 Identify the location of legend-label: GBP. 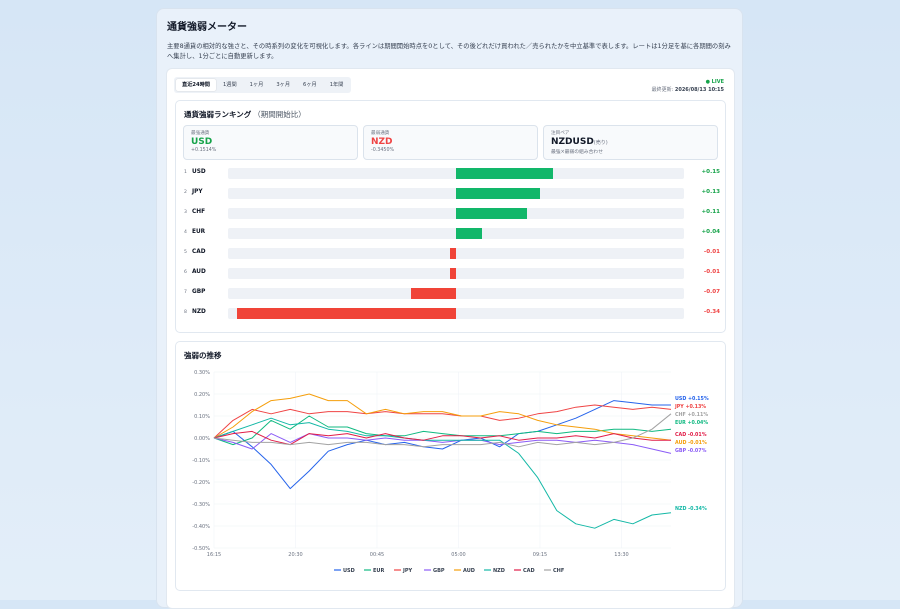
(439, 571).